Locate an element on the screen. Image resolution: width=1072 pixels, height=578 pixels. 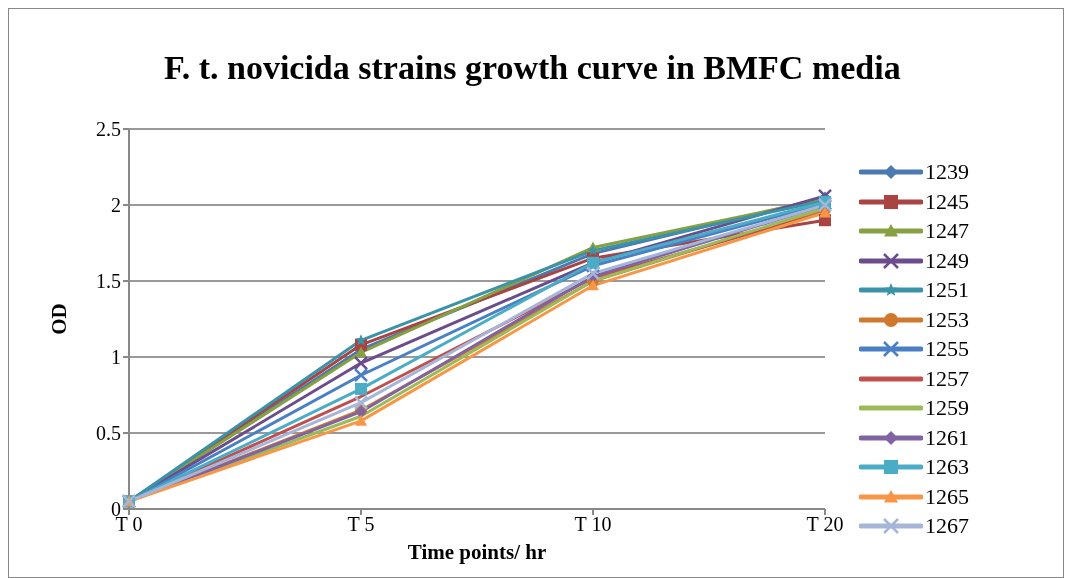
y-tick-label: 1.5 is located at coordinates (108, 281).